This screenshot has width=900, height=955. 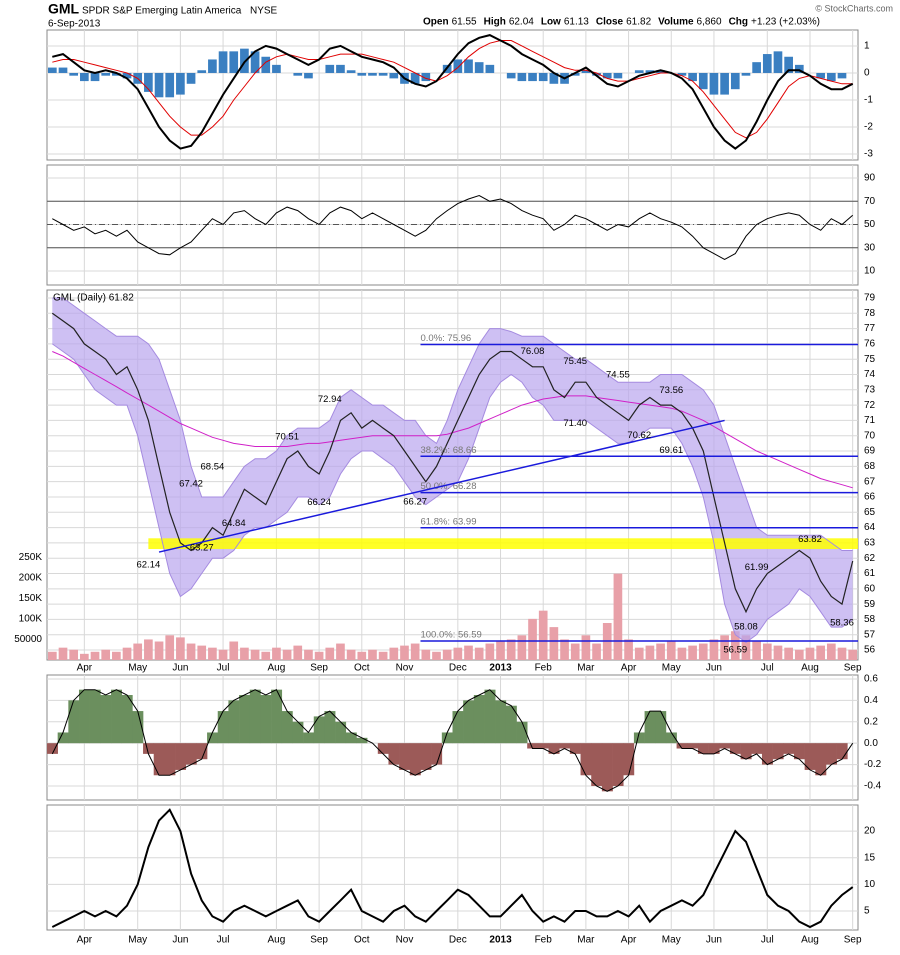 I want to click on volume-tick-label: 50000, so click(x=28, y=639).